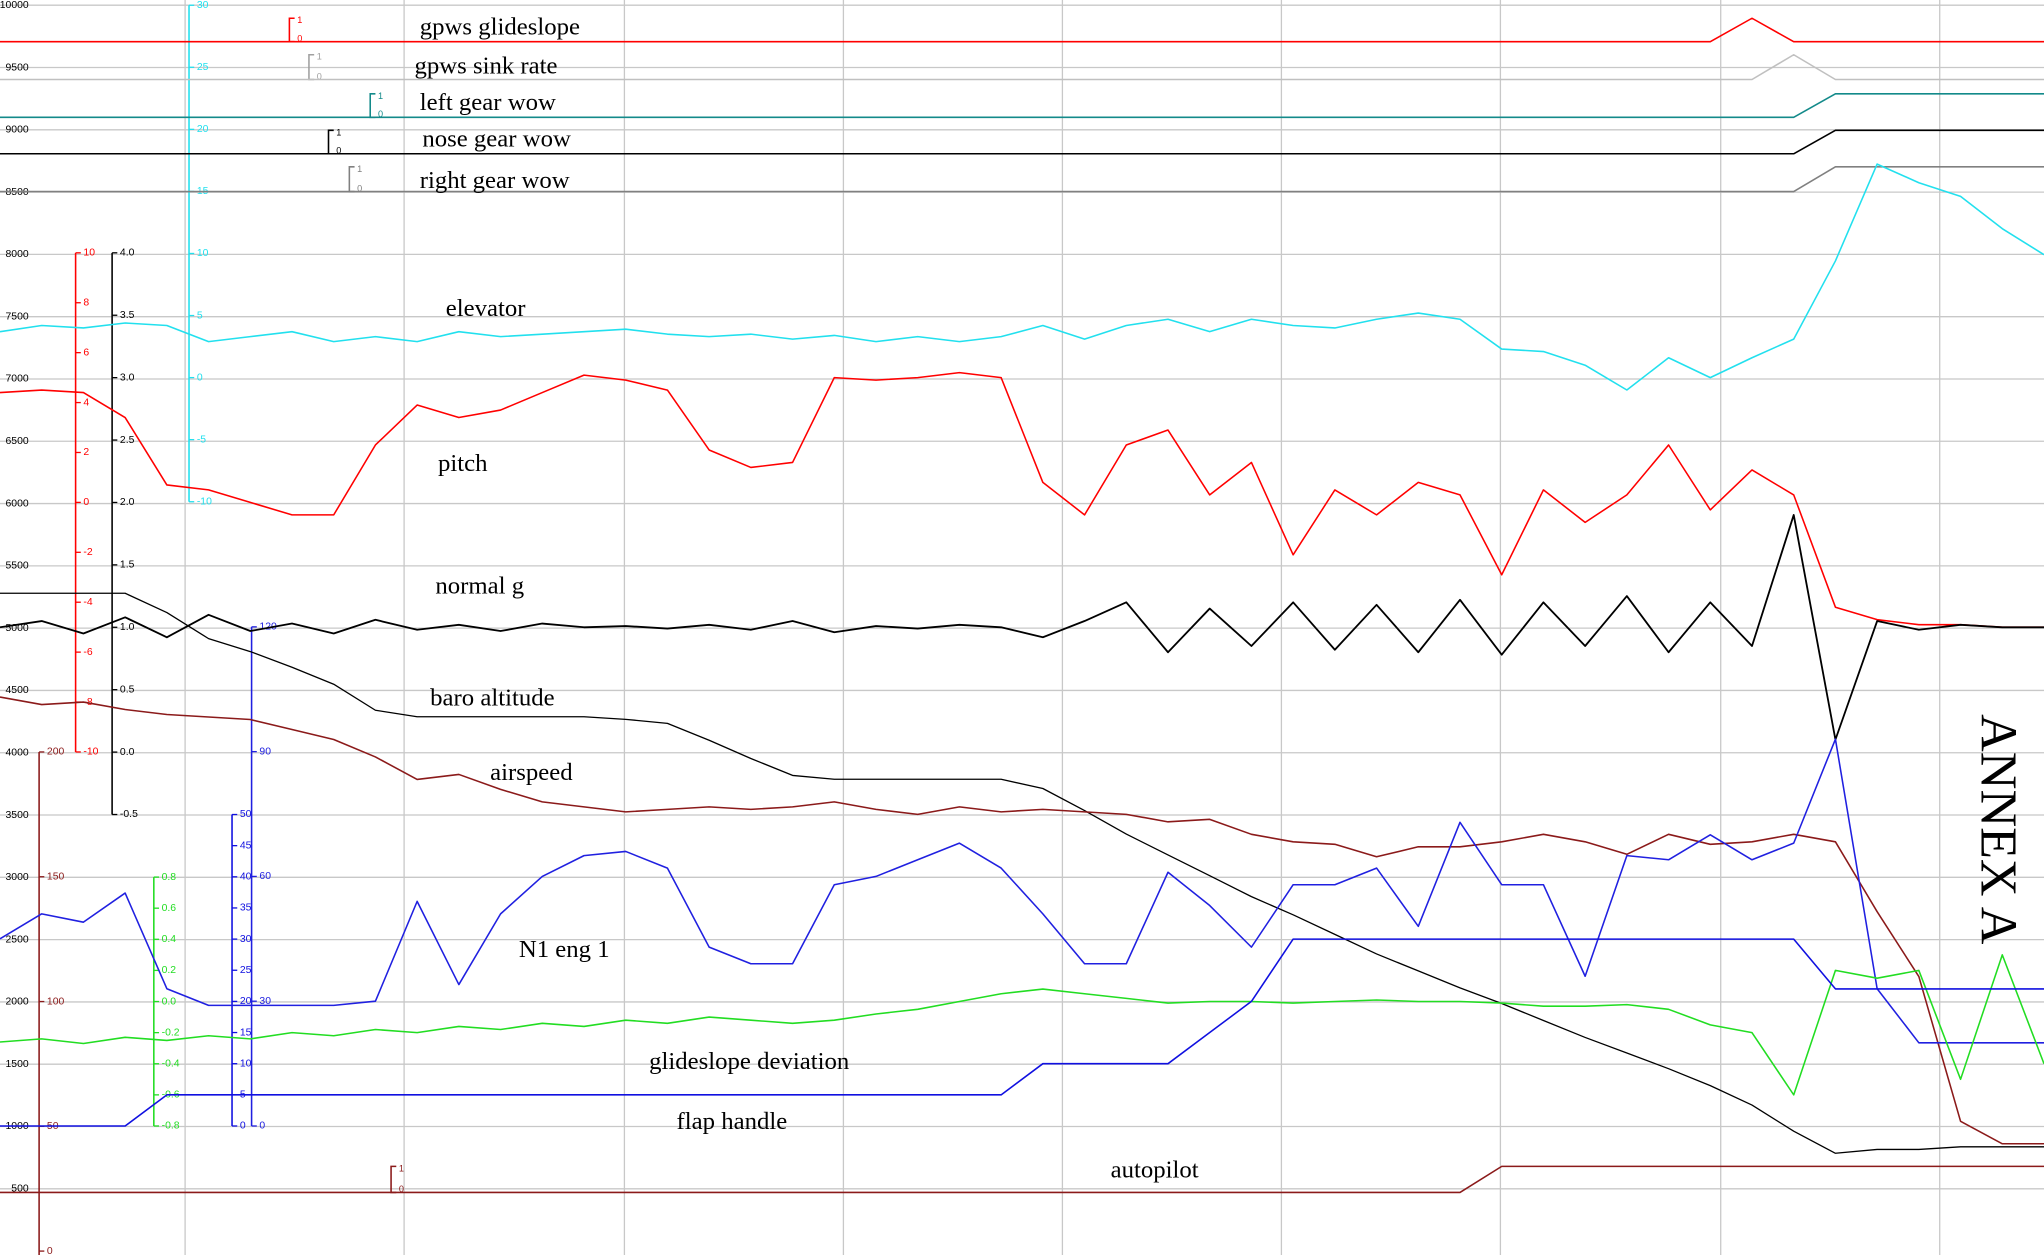 The height and width of the screenshot is (1255, 2044). Describe the element at coordinates (204, 501) in the screenshot. I see `y-tick-label: -10` at that location.